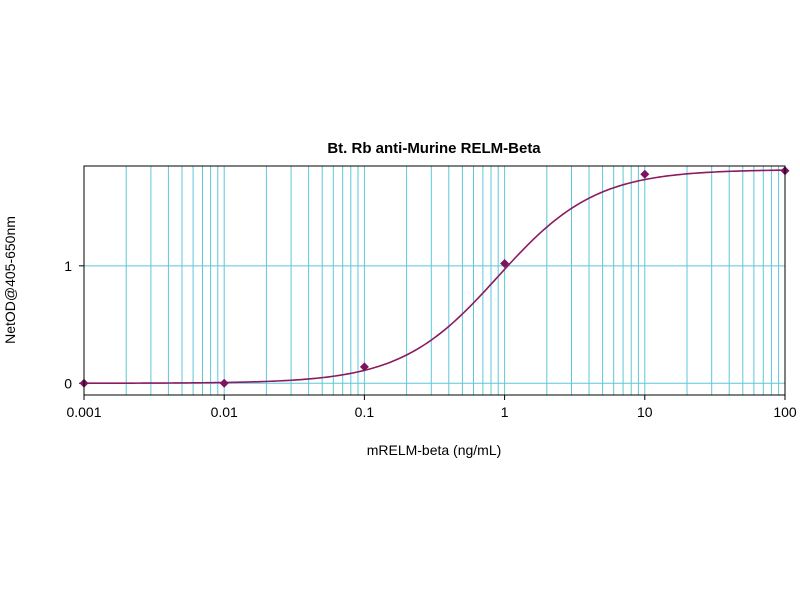  What do you see at coordinates (505, 412) in the screenshot?
I see `x-tick-label: 1` at bounding box center [505, 412].